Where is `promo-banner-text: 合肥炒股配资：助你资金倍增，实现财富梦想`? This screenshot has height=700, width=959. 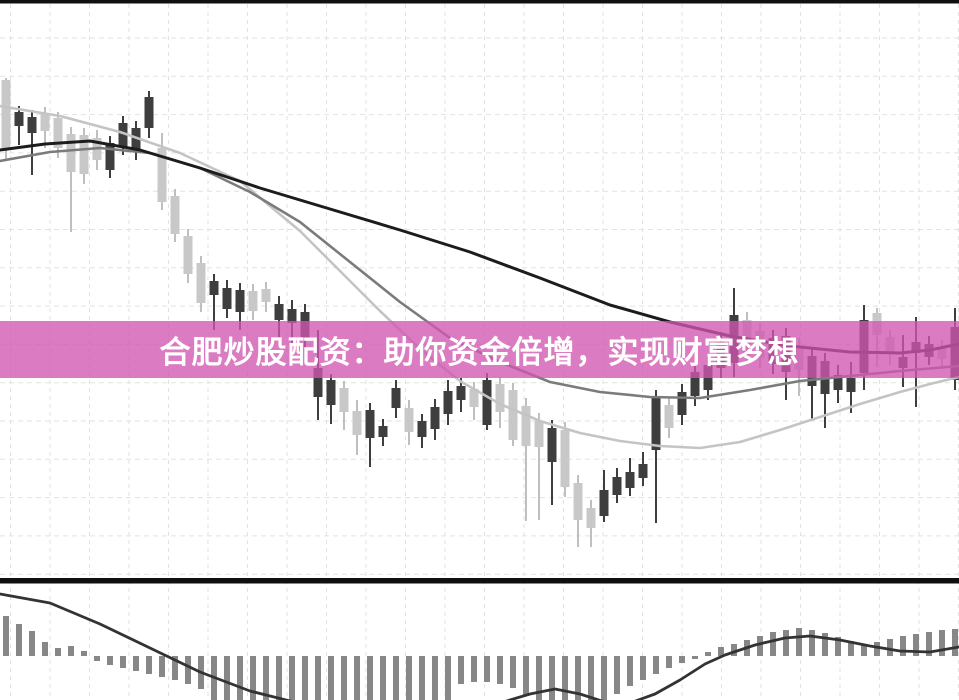
promo-banner-text: 合肥炒股配资：助你资金倍增，实现财富梦想 is located at coordinates (479, 352).